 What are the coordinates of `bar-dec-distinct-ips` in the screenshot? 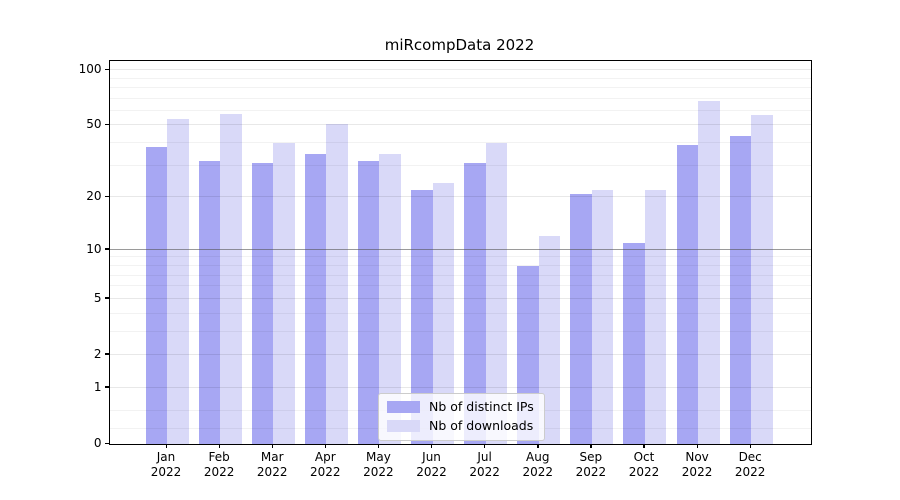 It's located at (740, 289).